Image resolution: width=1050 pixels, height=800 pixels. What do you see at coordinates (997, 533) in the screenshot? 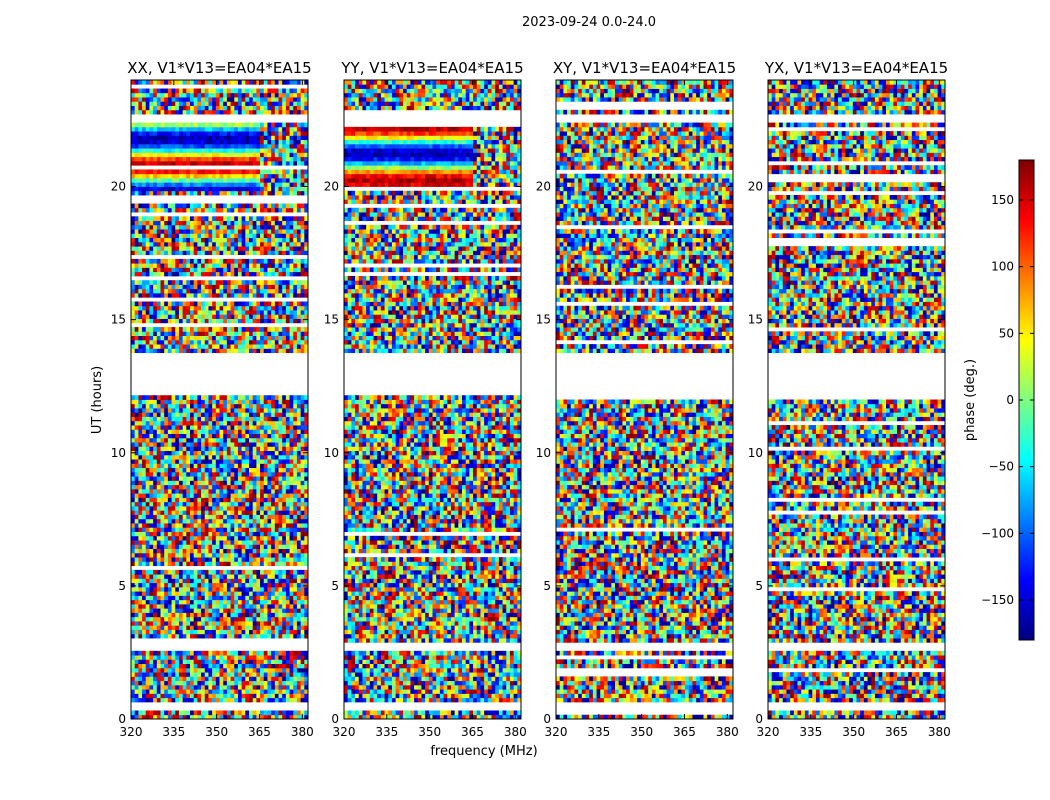
I see `colorbar-tick-label: −100` at bounding box center [997, 533].